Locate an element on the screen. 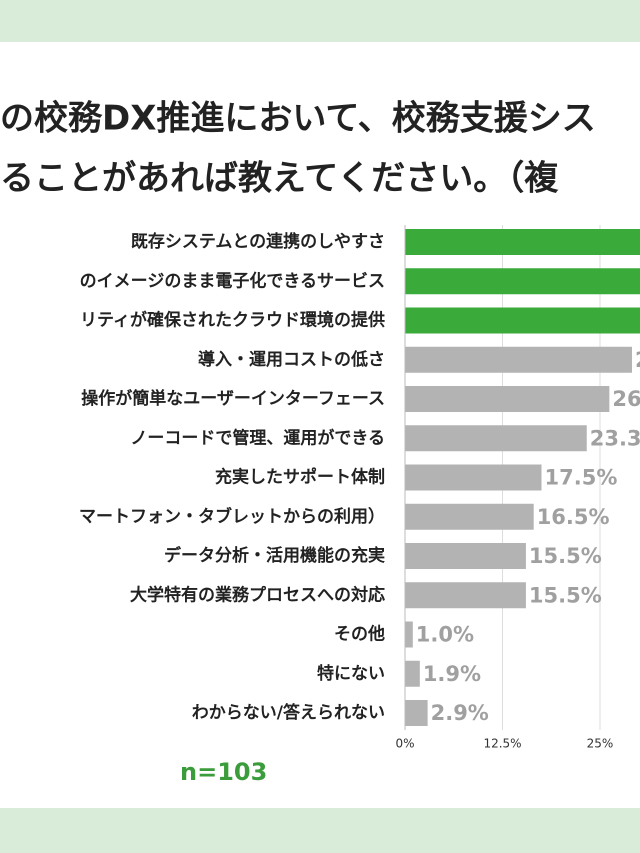 This screenshot has width=640, height=853. category-label: のイメージのまま電子化できるサービス is located at coordinates (232, 280).